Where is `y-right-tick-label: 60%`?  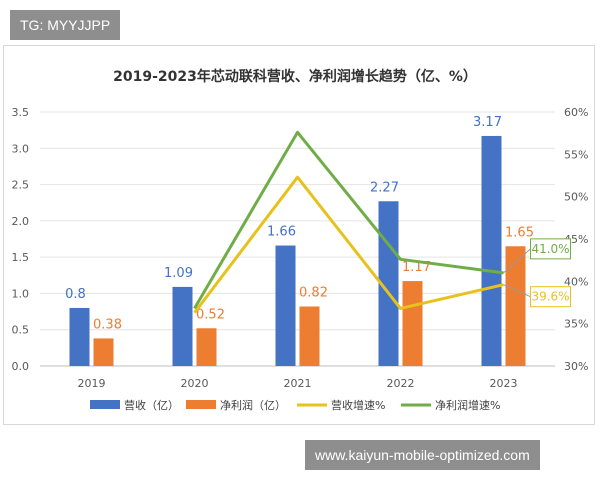 y-right-tick-label: 60% is located at coordinates (576, 112).